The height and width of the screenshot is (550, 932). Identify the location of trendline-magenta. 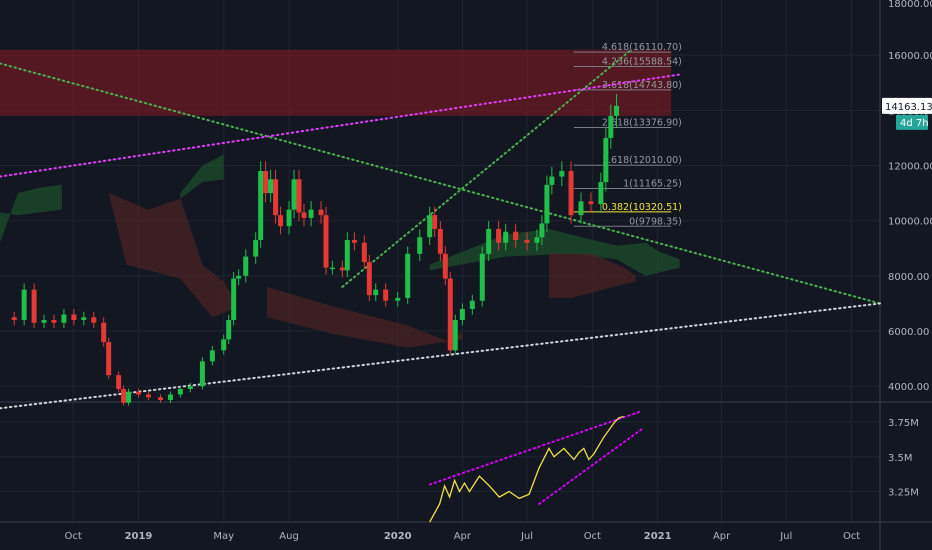
(340, 125).